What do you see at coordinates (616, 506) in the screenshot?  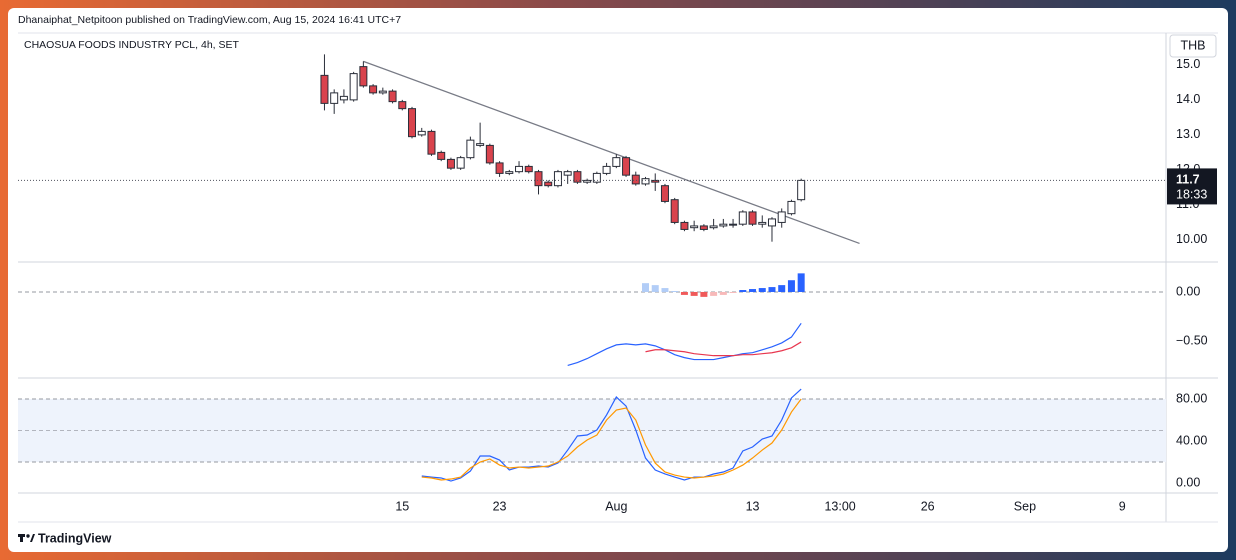 I see `x-tick-label: Aug` at bounding box center [616, 506].